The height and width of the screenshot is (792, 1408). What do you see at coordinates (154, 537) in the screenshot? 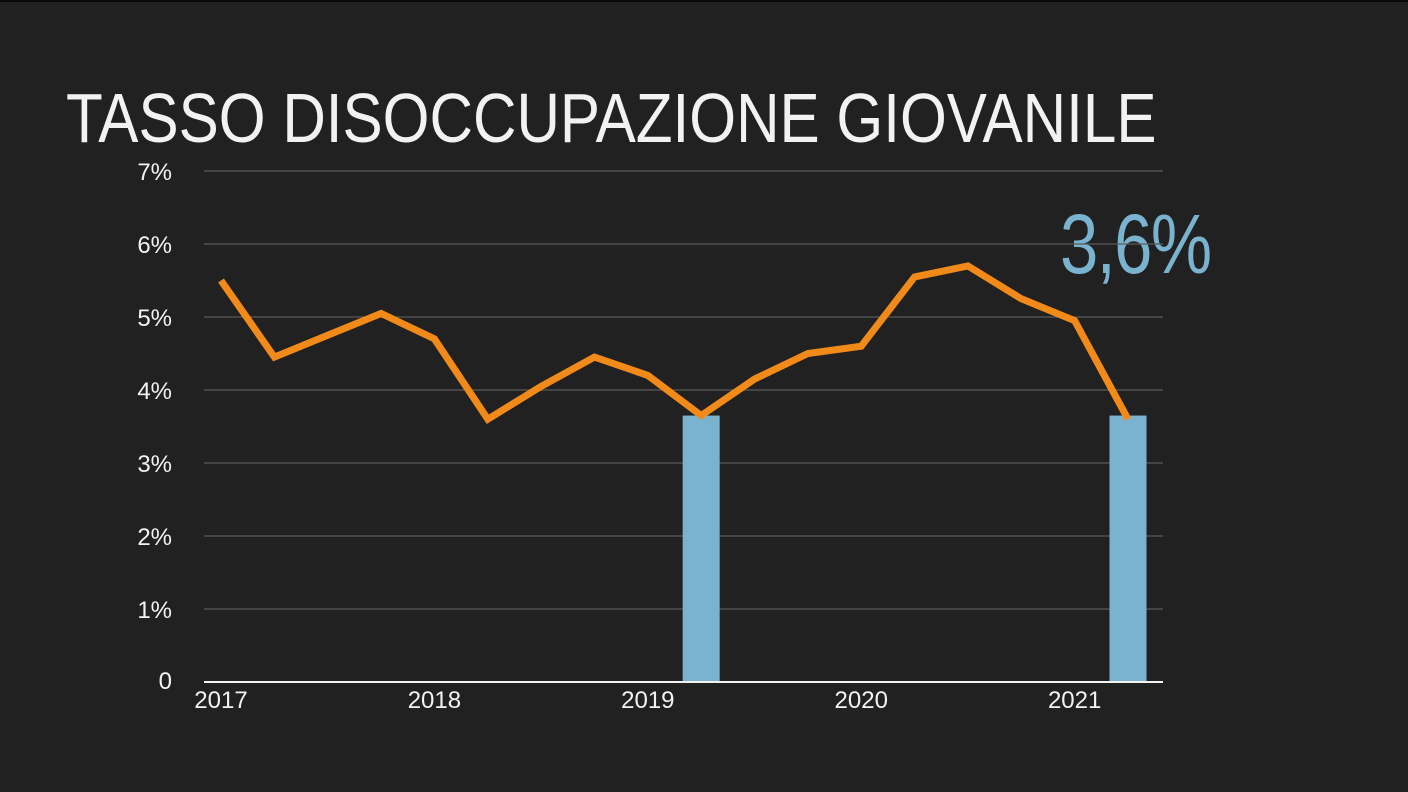
I see `y-tick-label: 2%` at bounding box center [154, 537].